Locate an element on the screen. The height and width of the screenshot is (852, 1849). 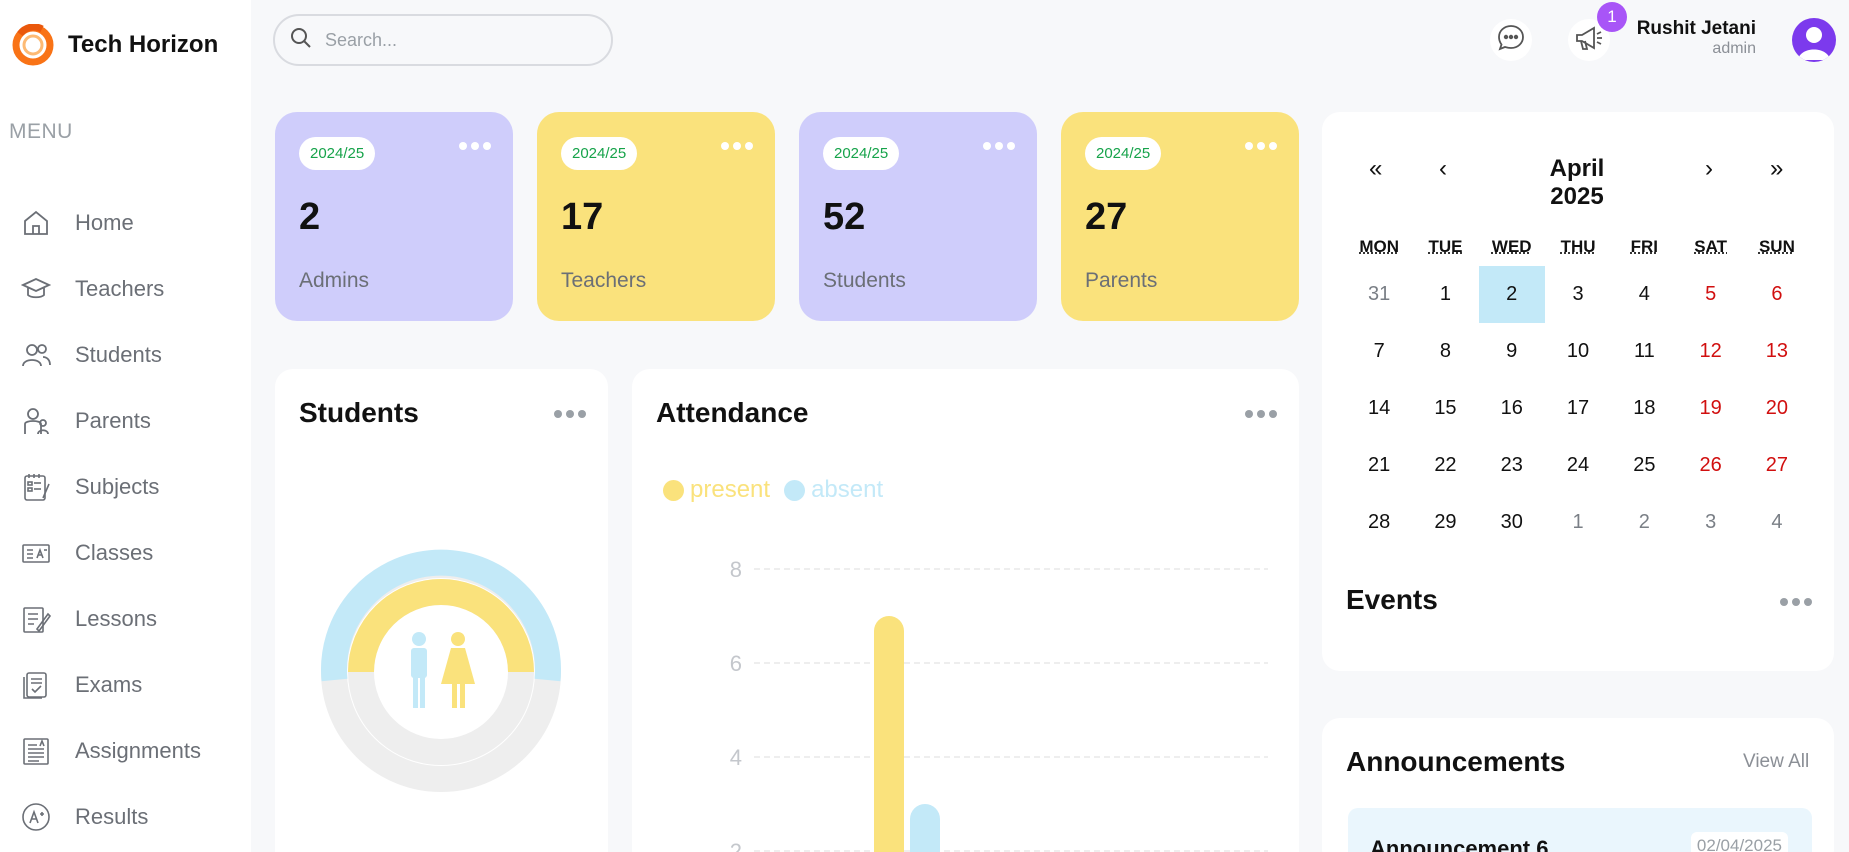
calendar-weekday: MON is located at coordinates (1379, 247).